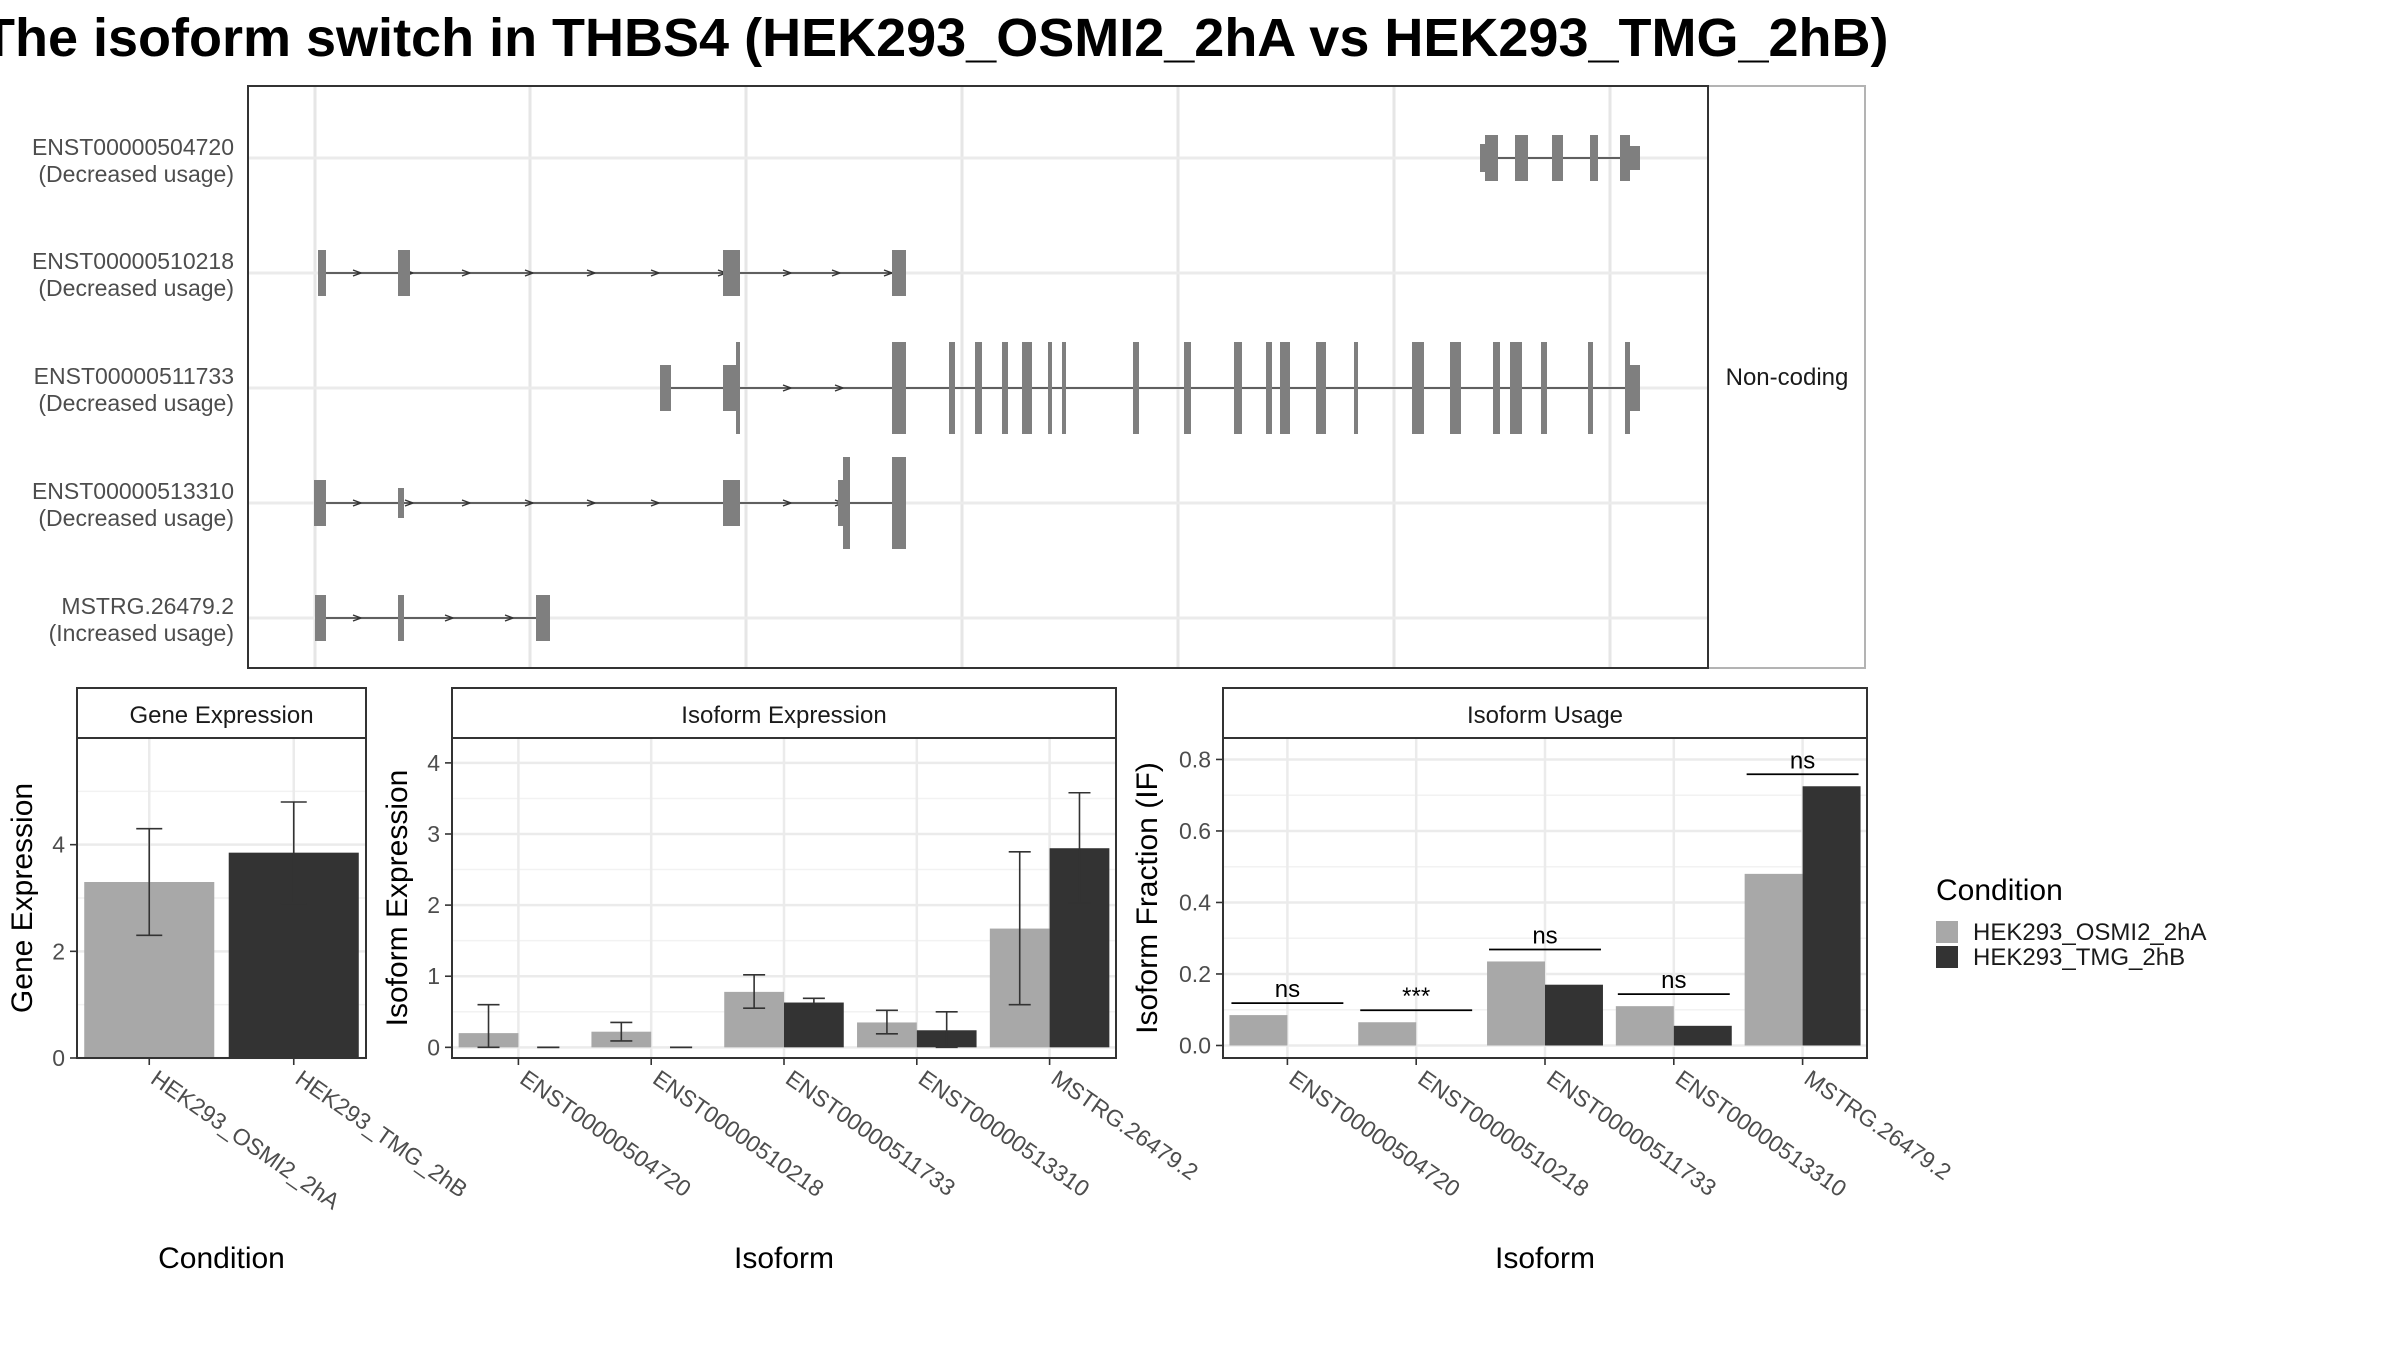 This screenshot has width=2400, height=1350. I want to click on panel-title: Isoform Expression, so click(783, 715).